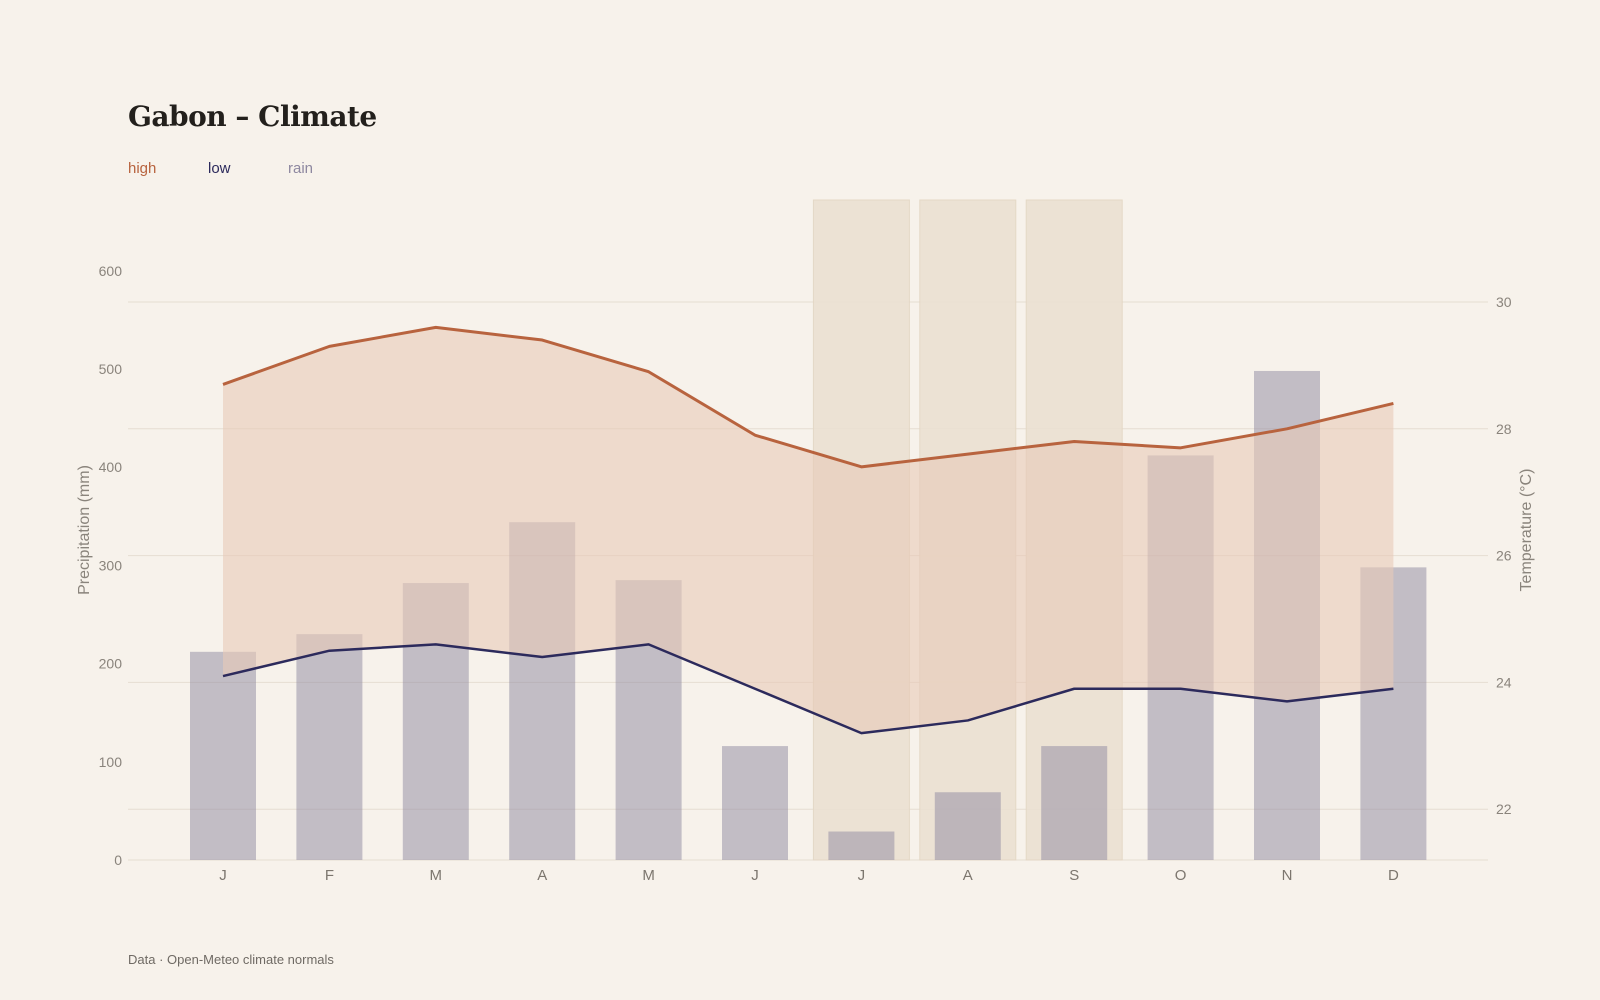  What do you see at coordinates (301, 168) in the screenshot?
I see `legend-rain: rain` at bounding box center [301, 168].